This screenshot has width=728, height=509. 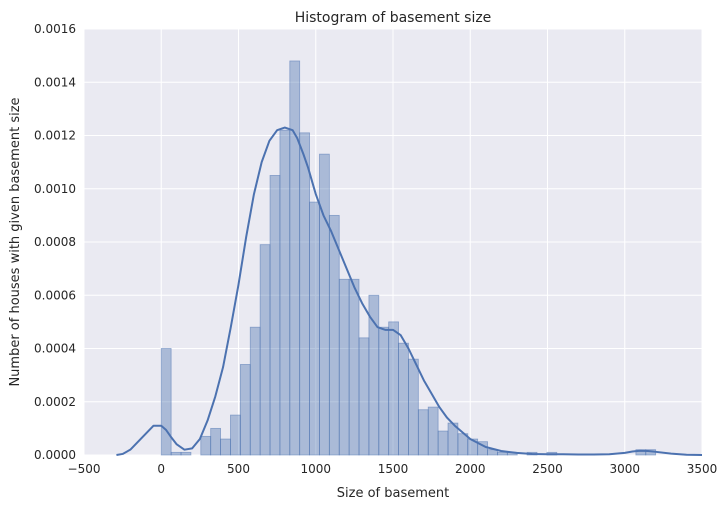 What do you see at coordinates (55, 82) in the screenshot?
I see `y-tick-label: 0.0014` at bounding box center [55, 82].